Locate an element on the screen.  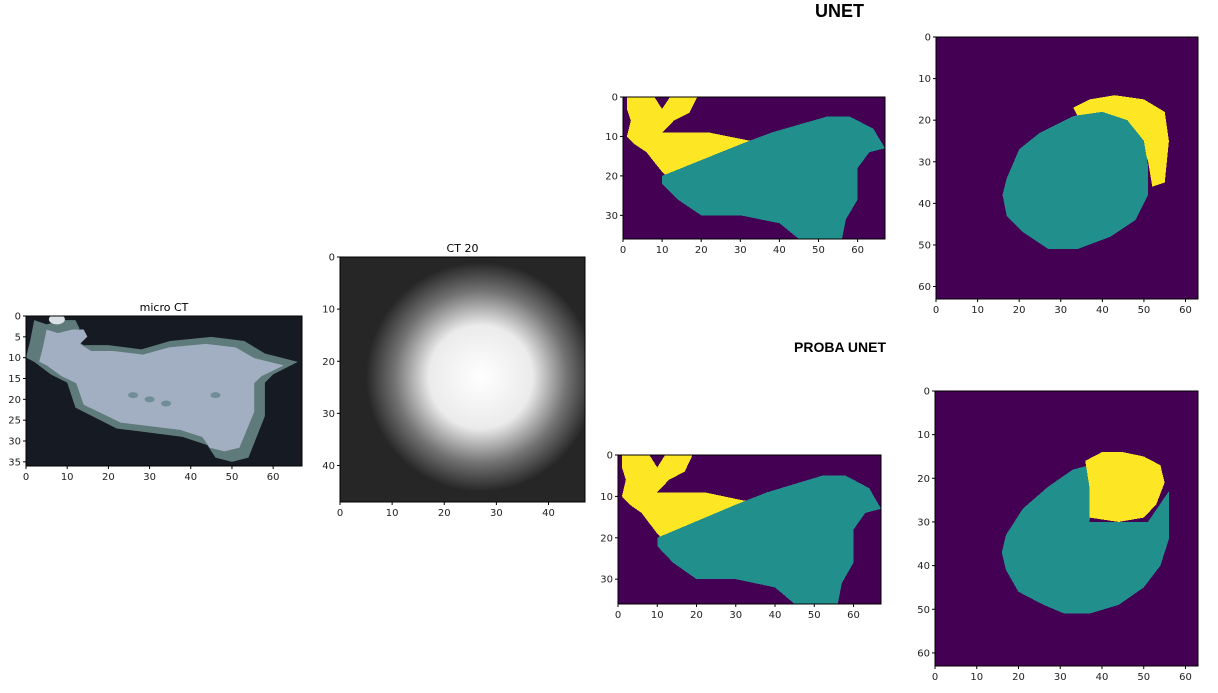
proba-unet-heading: PROBA UNET is located at coordinates (840, 347).